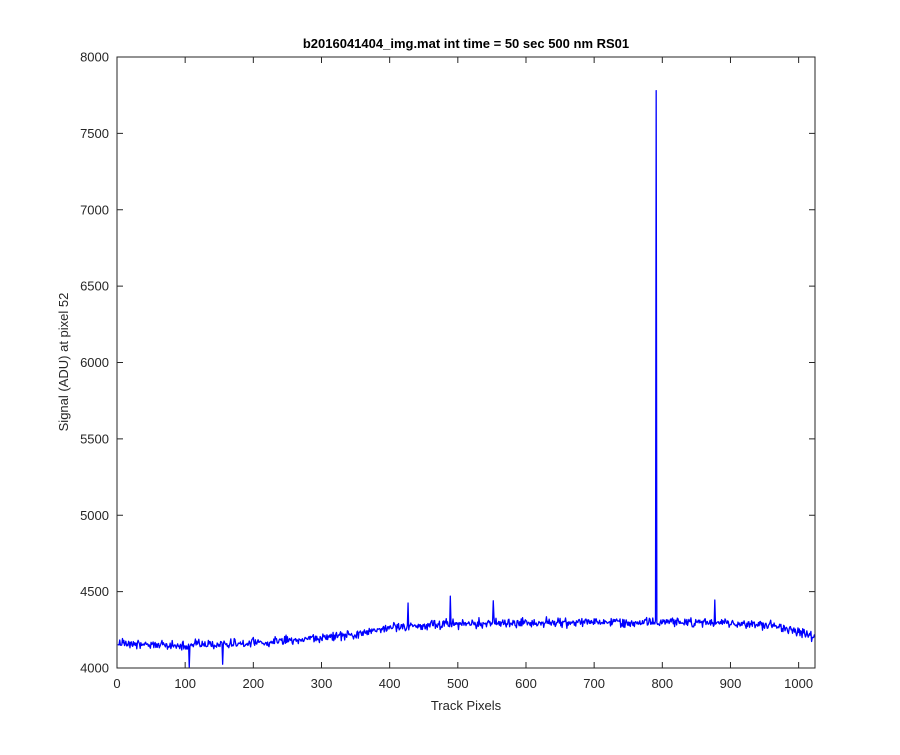 The height and width of the screenshot is (755, 900). I want to click on y-tick-label: 6500, so click(94, 286).